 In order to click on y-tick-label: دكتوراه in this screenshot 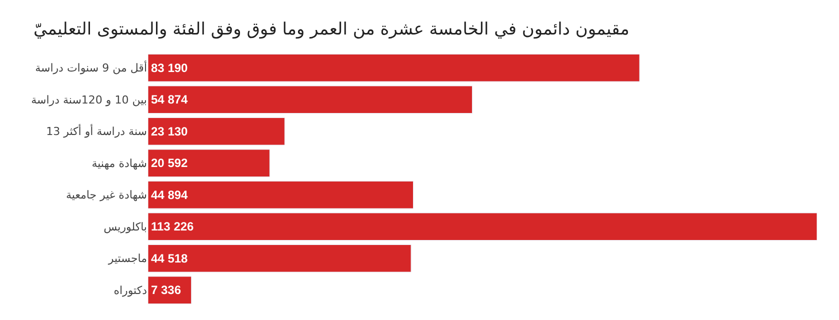, I will do `click(131, 290)`.